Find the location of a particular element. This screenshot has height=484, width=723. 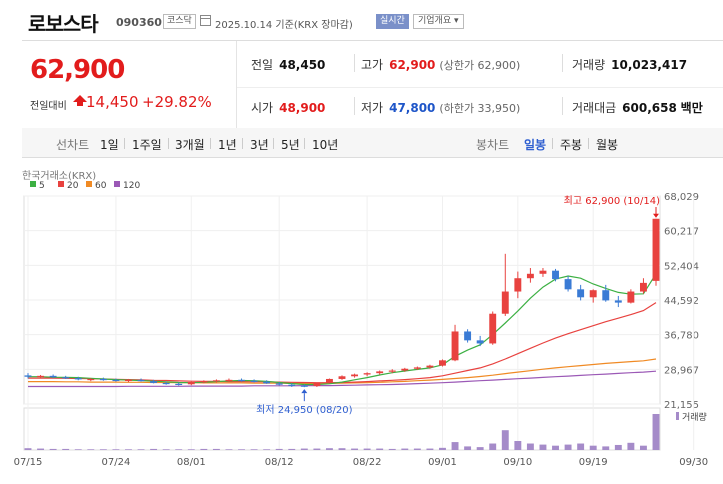

y-tick-label: 36,780 is located at coordinates (681, 336).